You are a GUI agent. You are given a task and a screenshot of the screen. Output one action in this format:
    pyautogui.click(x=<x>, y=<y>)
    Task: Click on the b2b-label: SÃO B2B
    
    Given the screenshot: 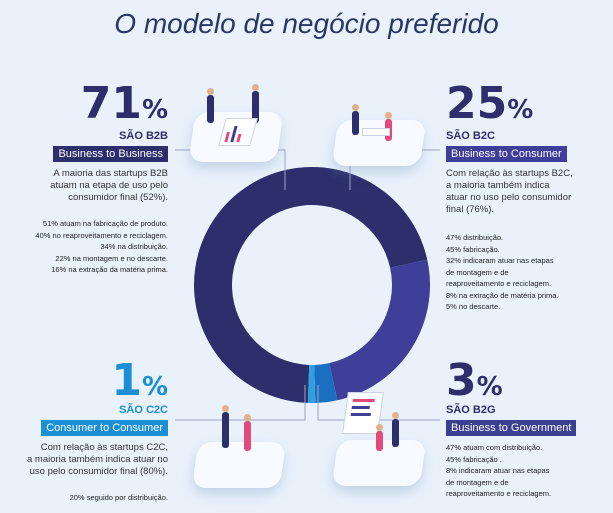 What is the action you would take?
    pyautogui.click(x=143, y=136)
    